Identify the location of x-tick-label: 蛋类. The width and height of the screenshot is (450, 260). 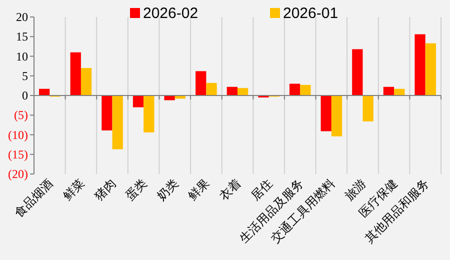
(136, 190).